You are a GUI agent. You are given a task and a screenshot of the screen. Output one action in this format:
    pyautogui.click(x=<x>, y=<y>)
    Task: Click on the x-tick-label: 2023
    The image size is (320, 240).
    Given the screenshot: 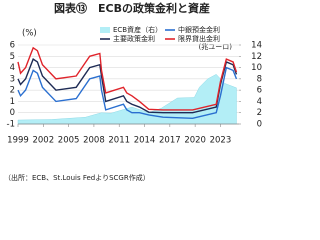 What is the action you would take?
    pyautogui.click(x=221, y=141)
    